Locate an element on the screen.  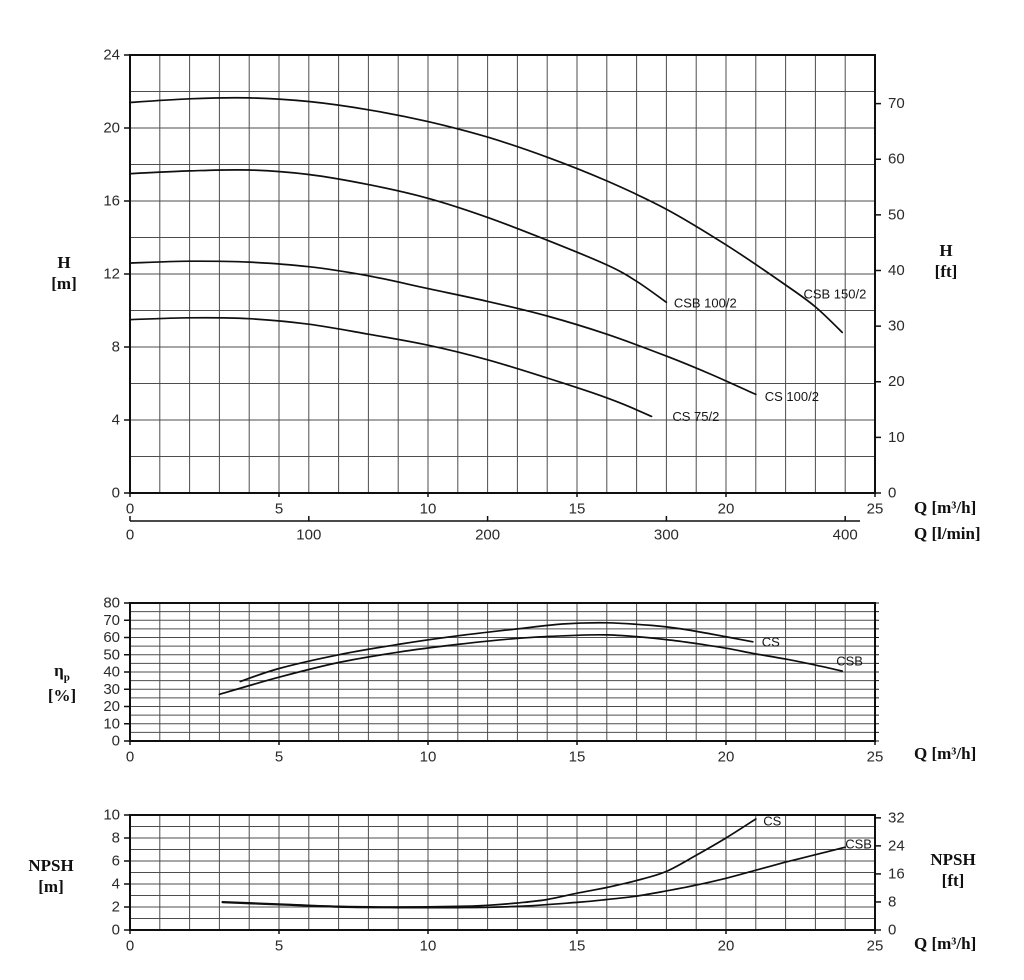
head-series-label-CS-75-2: CS 75/2 is located at coordinates (695, 416).